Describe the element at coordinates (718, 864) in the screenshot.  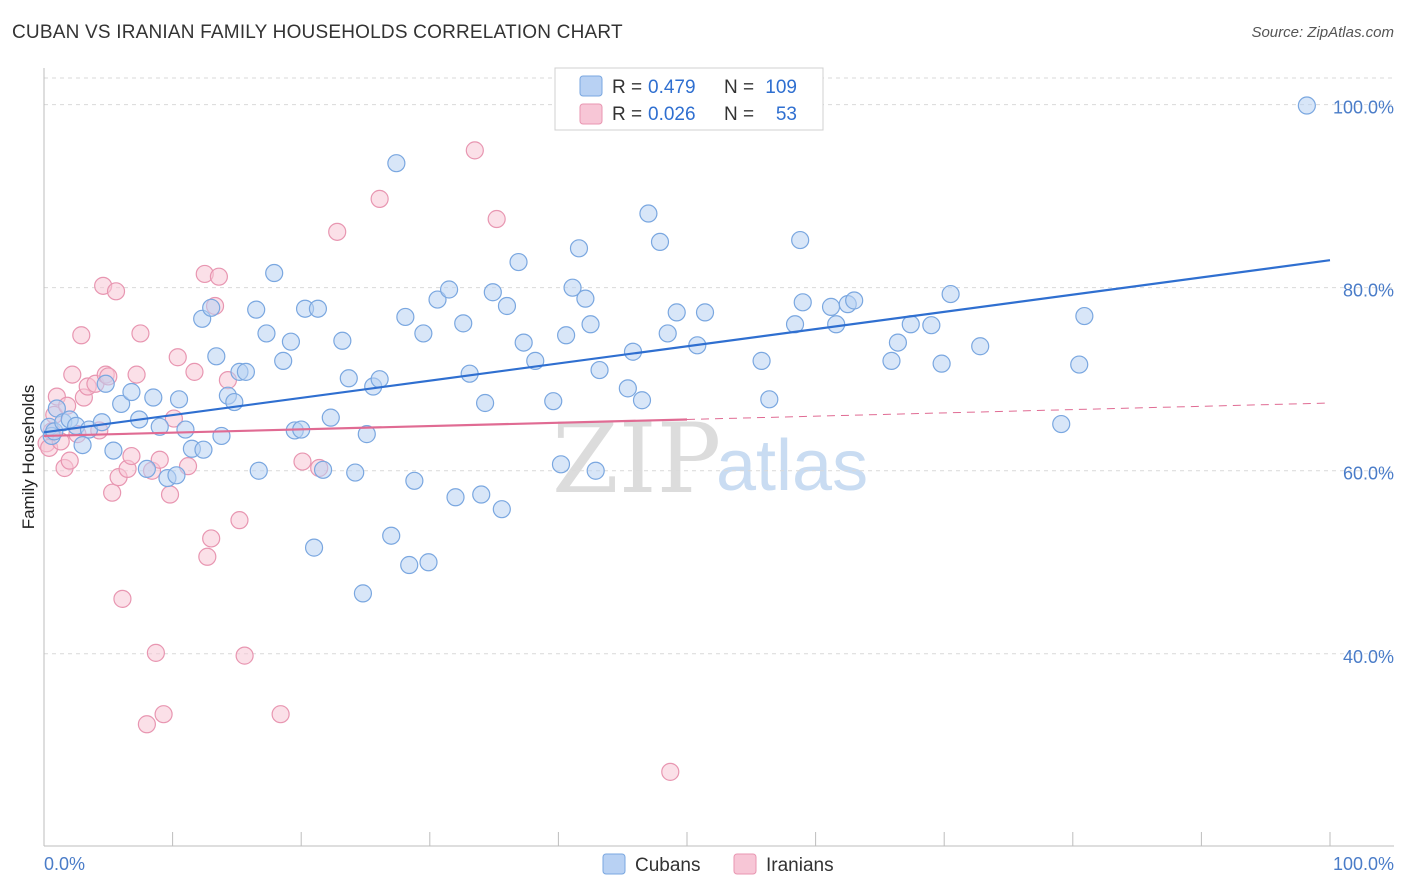
I see `legend-bottom: Cubans Iranians` at that location.